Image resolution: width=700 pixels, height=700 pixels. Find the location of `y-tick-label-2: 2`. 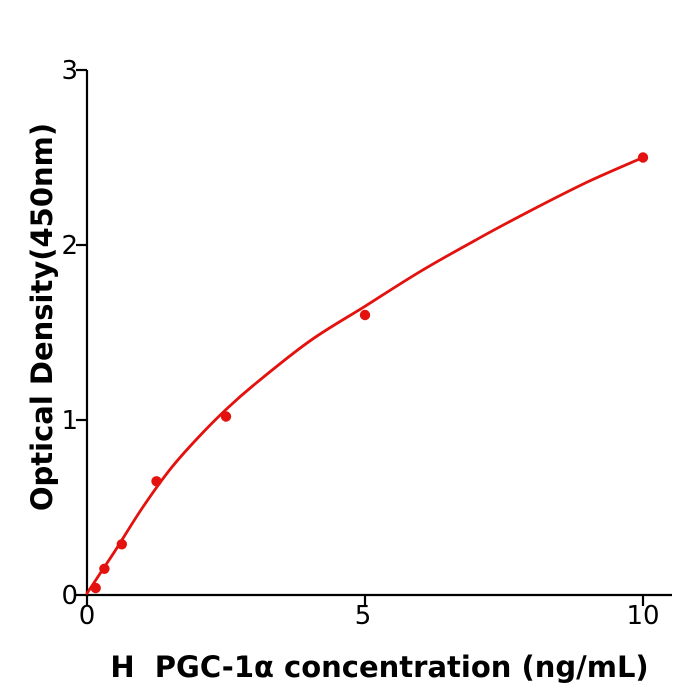

y-tick-label-2: 2 is located at coordinates (69, 246).